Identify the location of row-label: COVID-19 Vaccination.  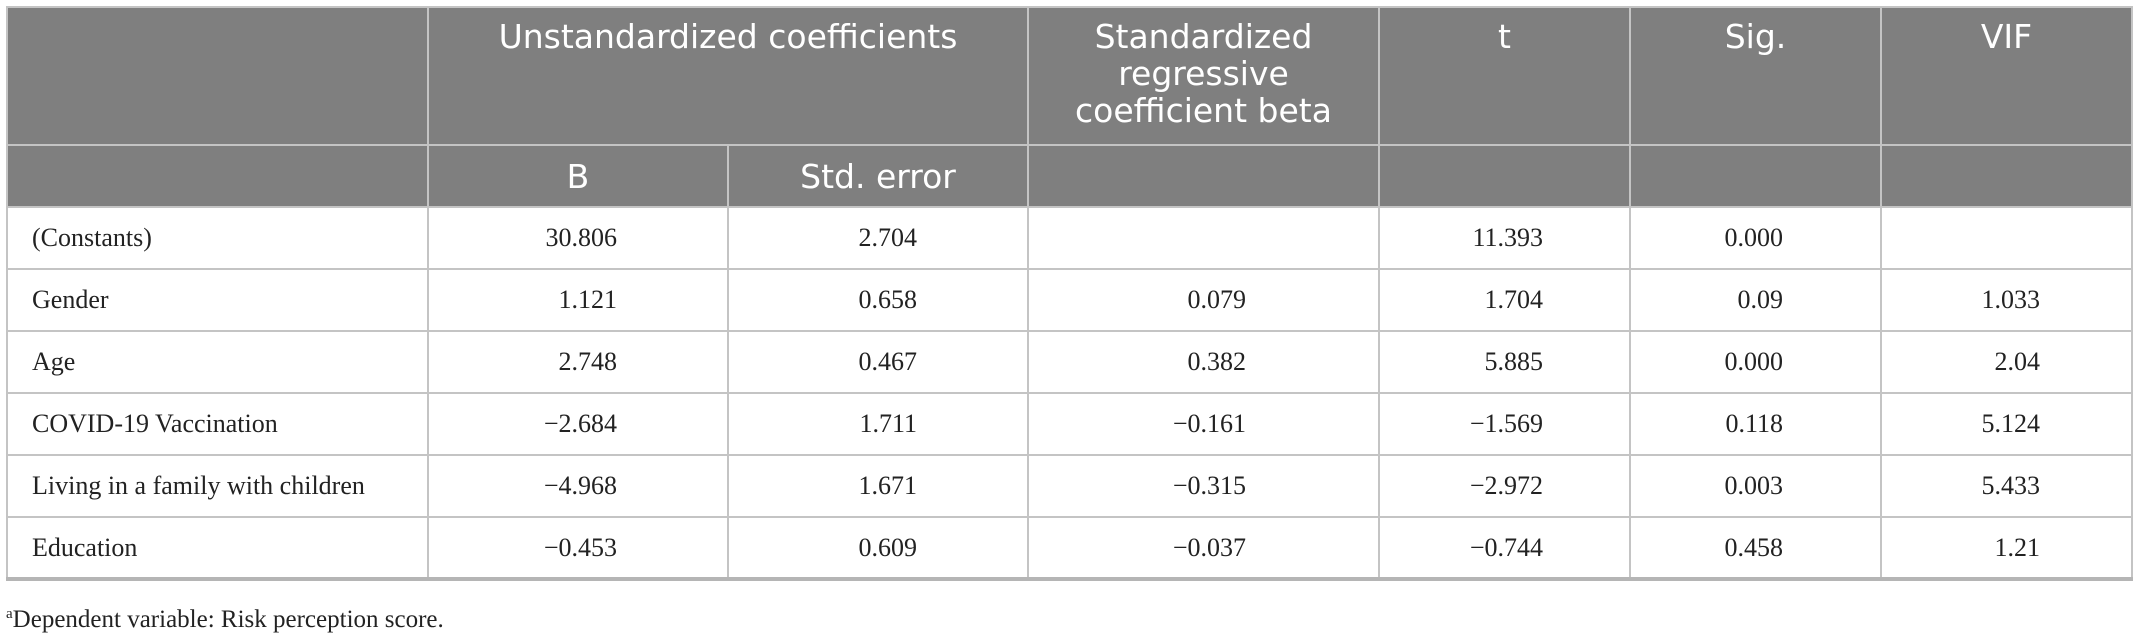
(217, 424).